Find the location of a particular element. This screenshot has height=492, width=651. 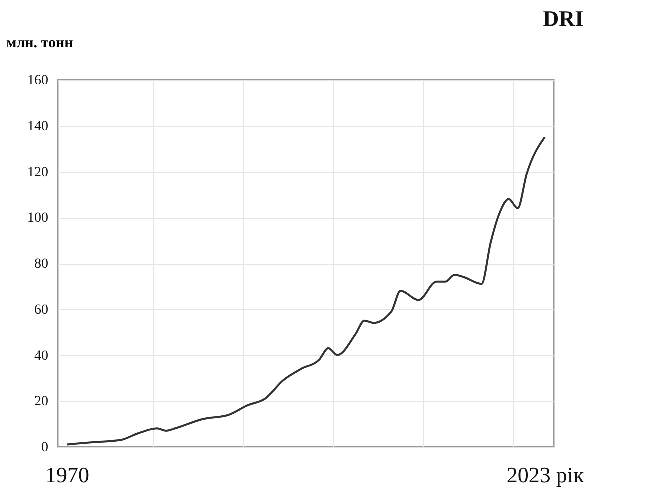

y-axis-title: млн. тонн is located at coordinates (40, 44).